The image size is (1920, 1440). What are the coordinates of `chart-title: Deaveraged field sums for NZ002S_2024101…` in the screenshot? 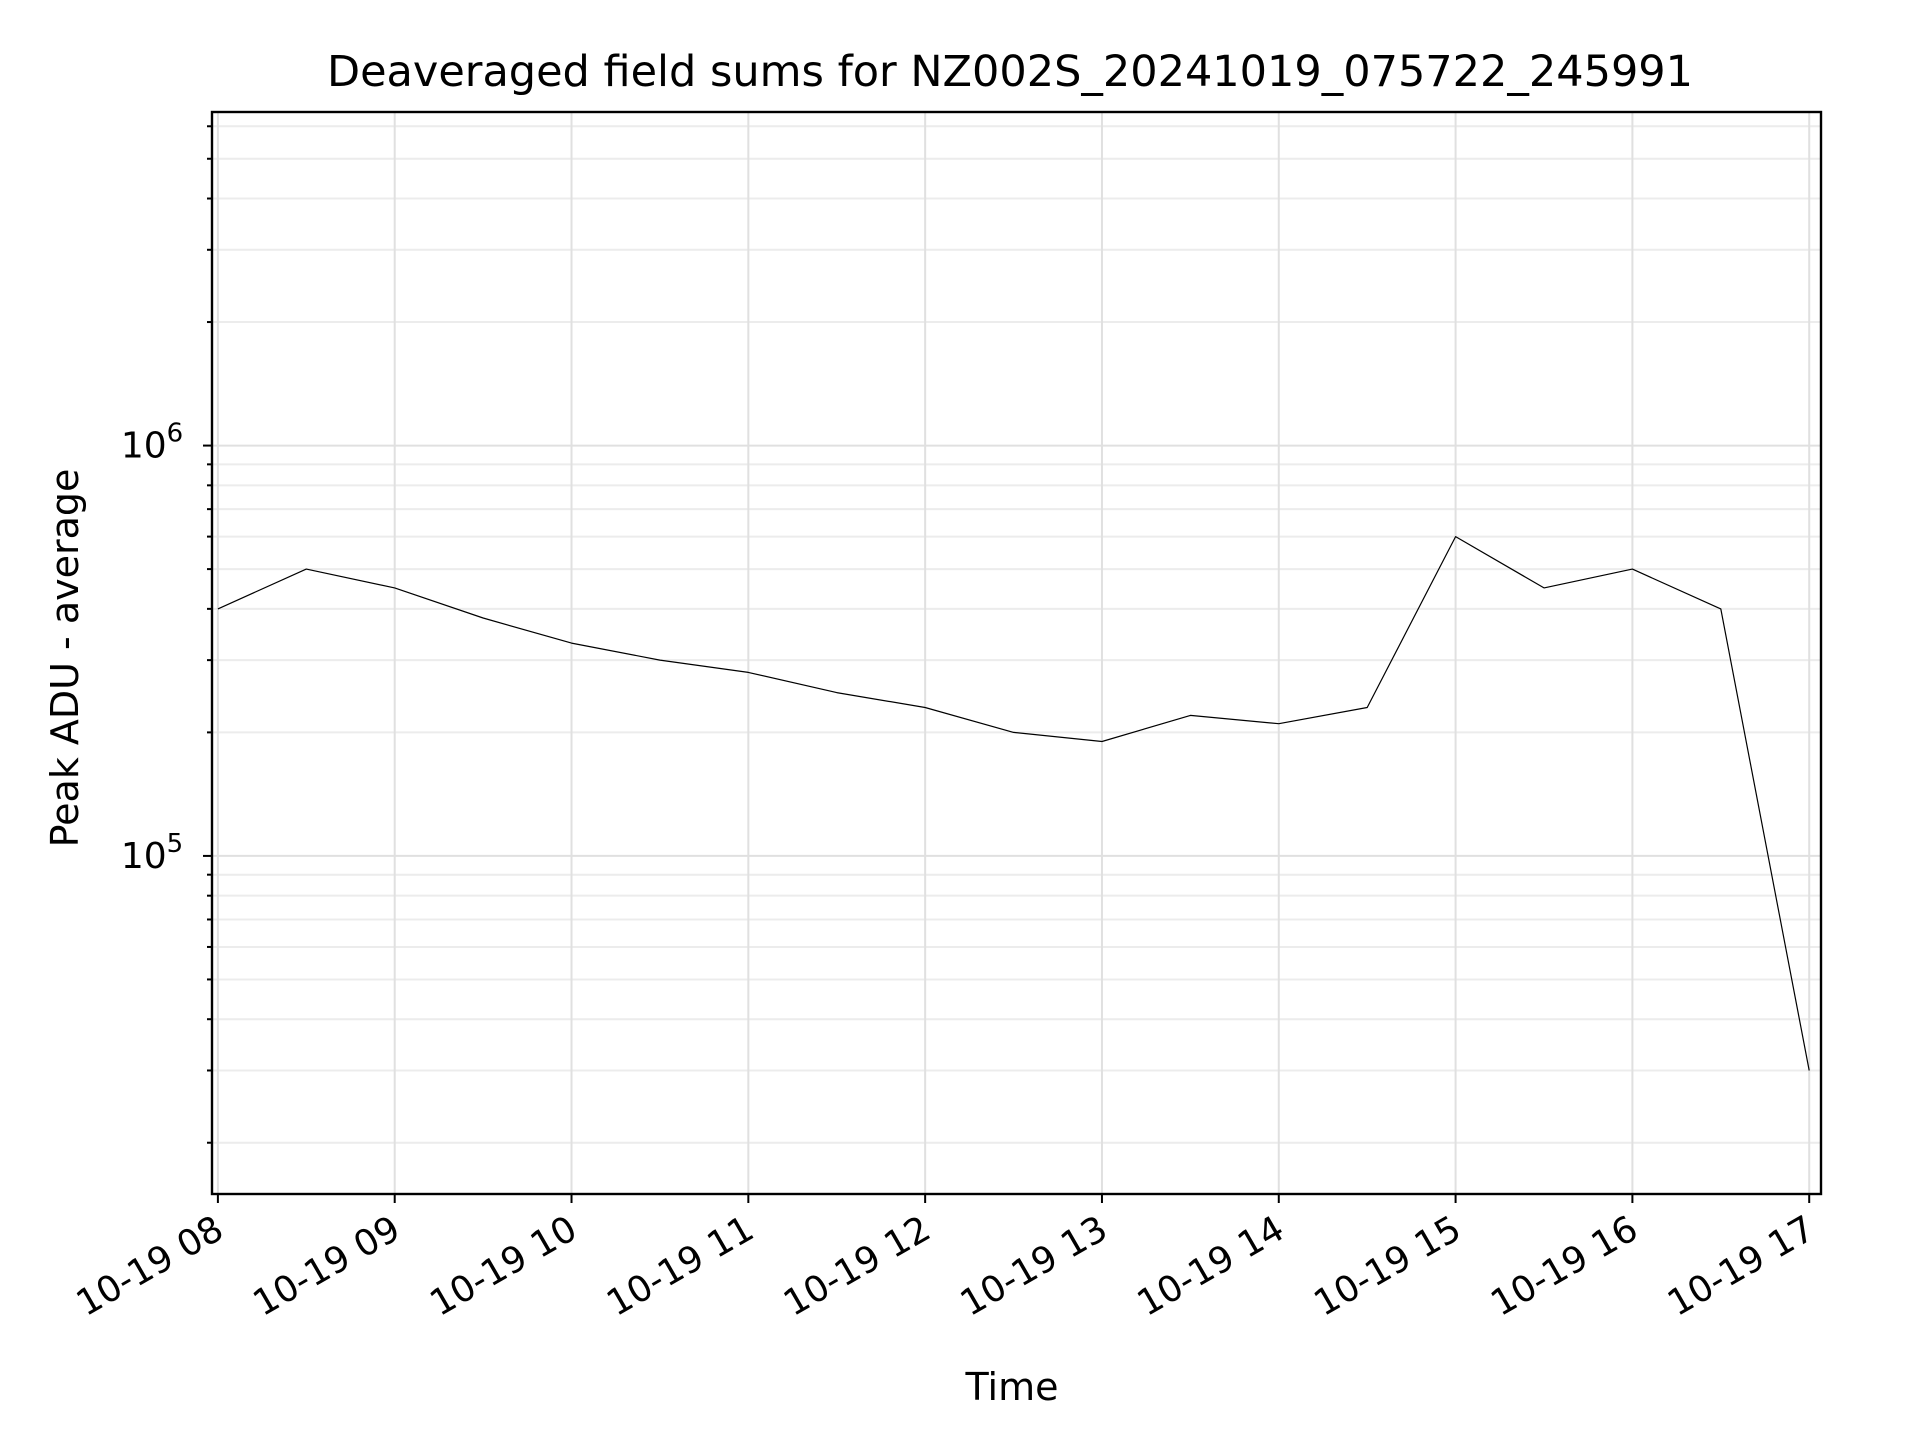 It's located at (1010, 72).